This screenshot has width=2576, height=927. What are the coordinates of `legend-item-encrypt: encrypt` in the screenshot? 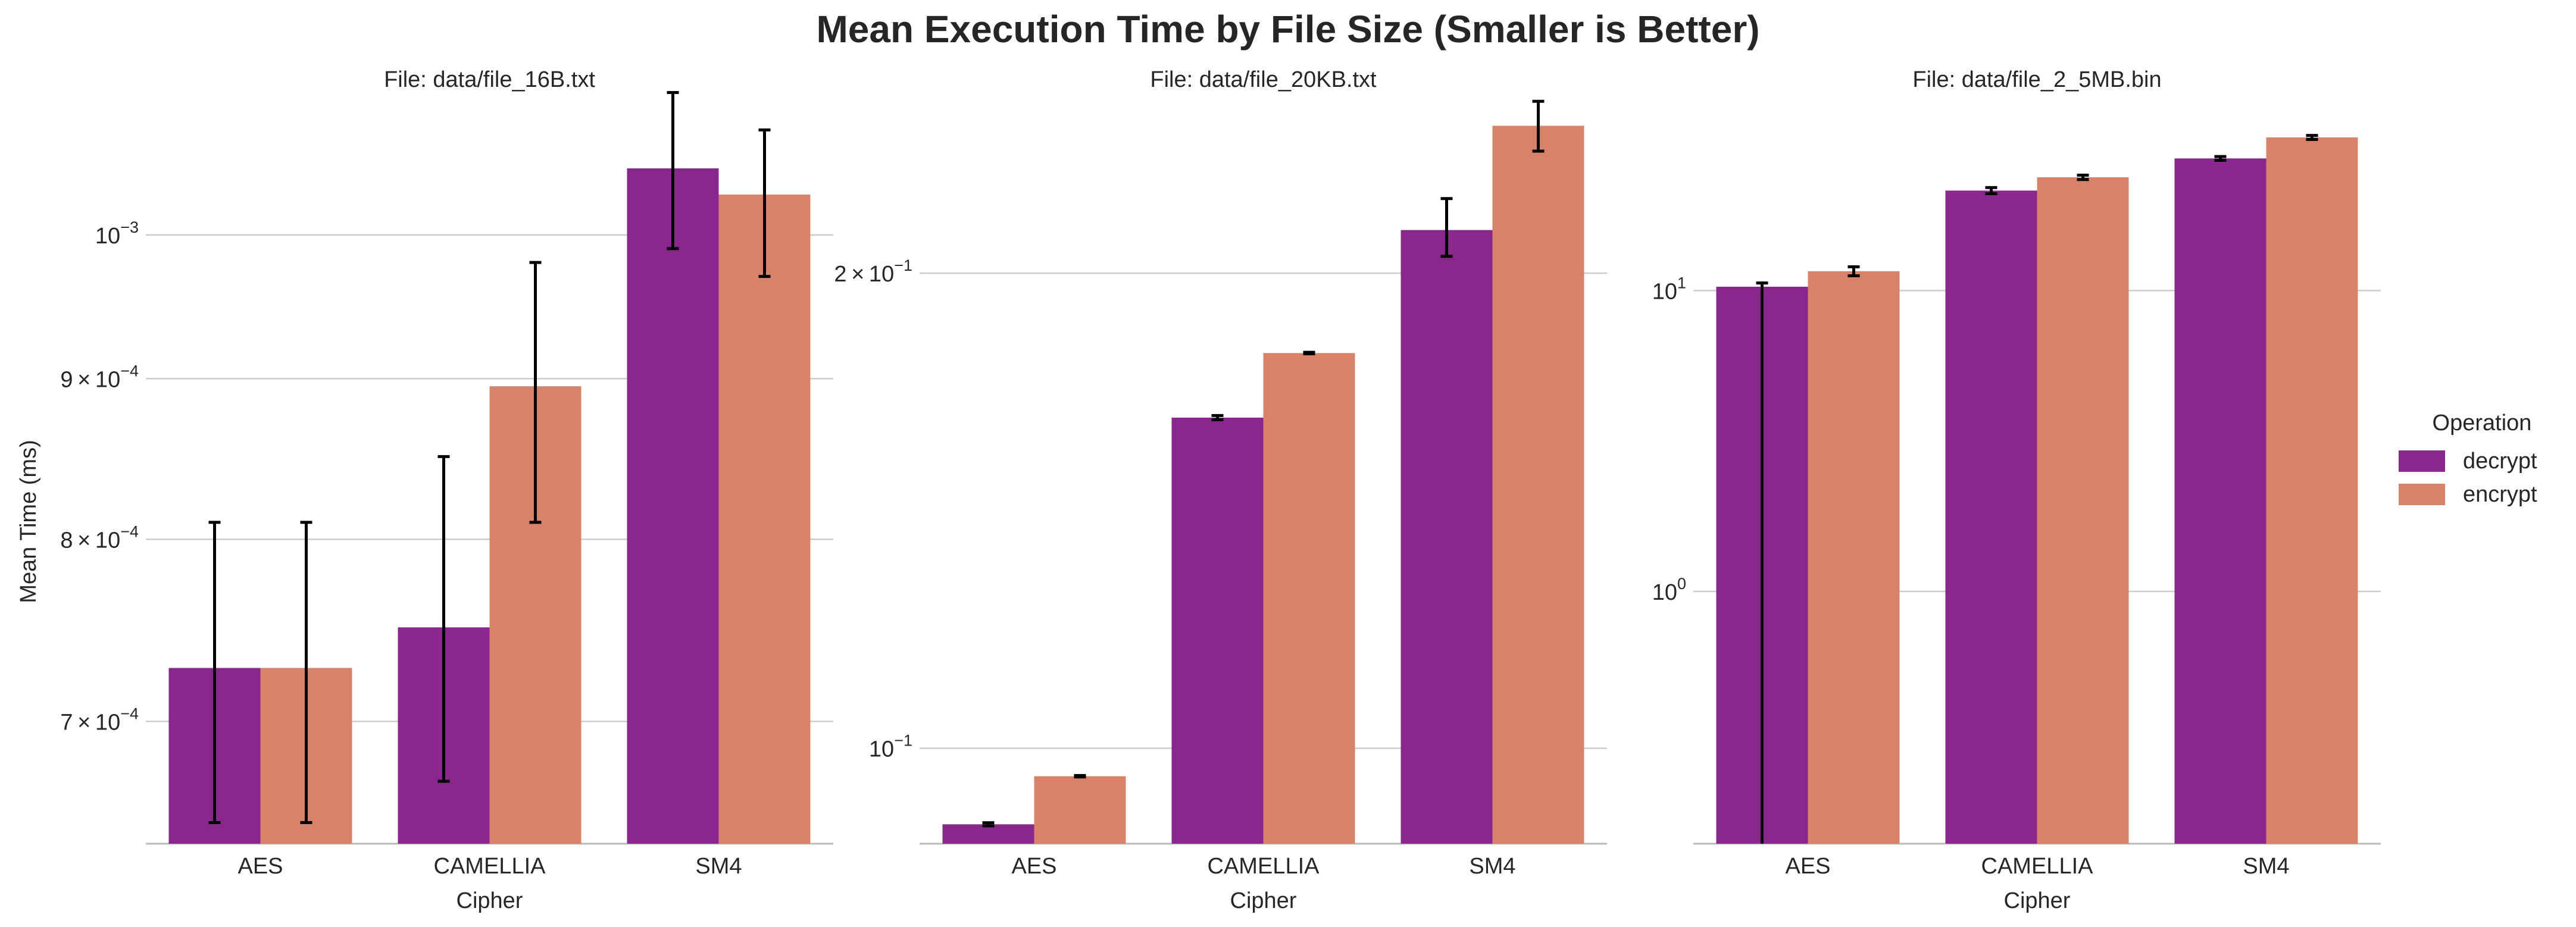 It's located at (2482, 494).